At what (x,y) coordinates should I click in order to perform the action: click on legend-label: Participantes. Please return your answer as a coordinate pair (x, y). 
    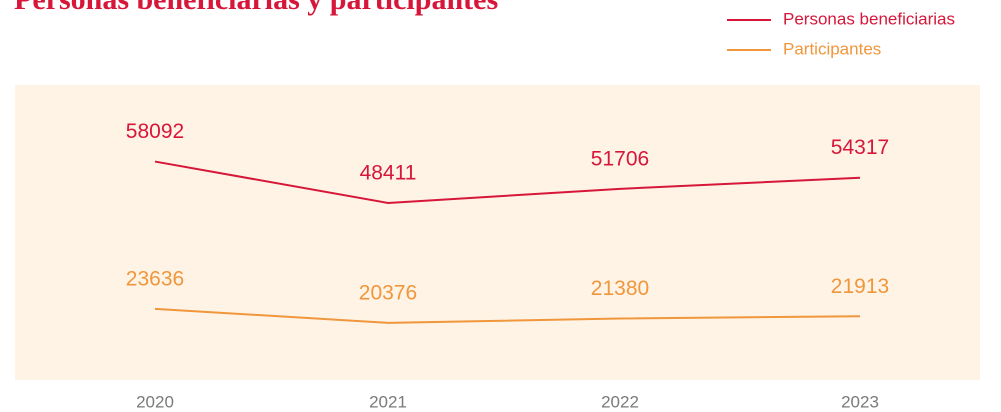
    Looking at the image, I should click on (832, 48).